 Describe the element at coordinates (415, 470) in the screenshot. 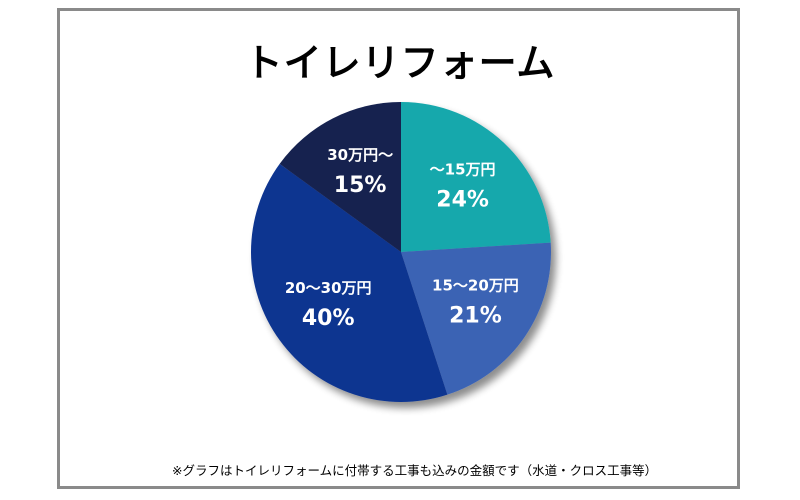

I see `footnote: ※グラフはトイレリフォームに付帯する工事も込みの金額です（水道・クロス工事等）` at that location.